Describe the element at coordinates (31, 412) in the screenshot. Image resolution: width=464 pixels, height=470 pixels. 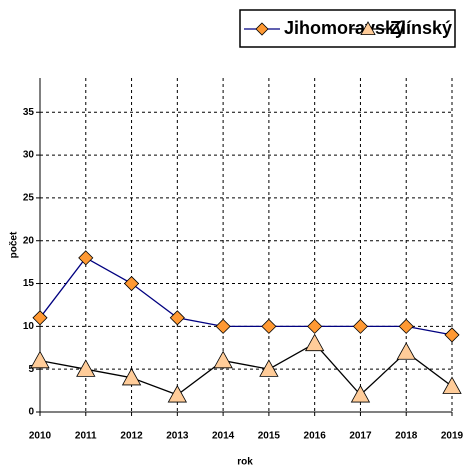
I see `y-tick-label: 0` at that location.